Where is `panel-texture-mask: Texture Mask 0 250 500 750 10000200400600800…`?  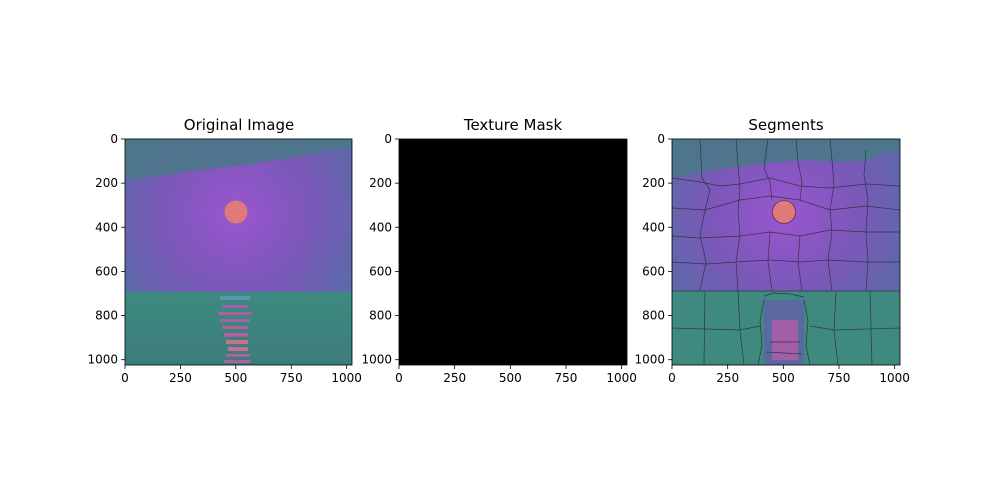 panel-texture-mask: Texture Mask 0 250 500 750 10000200400600800… is located at coordinates (498, 250).